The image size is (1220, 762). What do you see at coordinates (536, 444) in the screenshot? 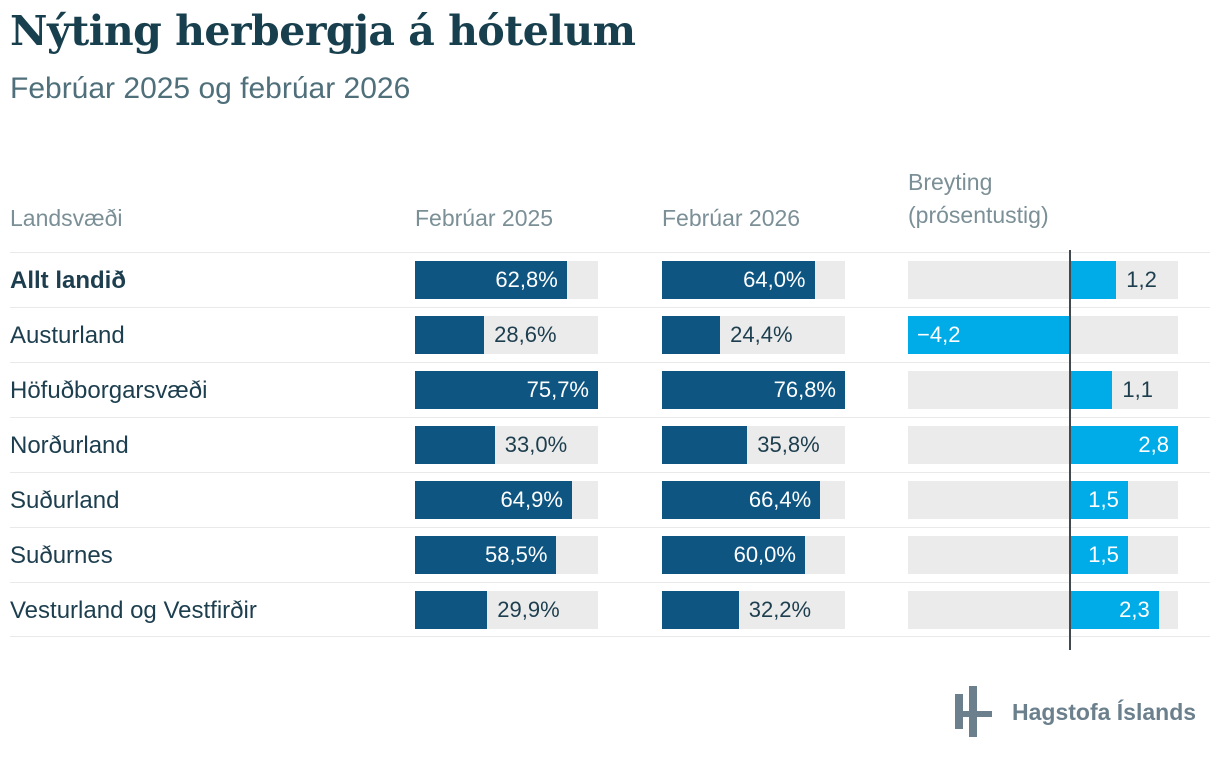
I see `feb2025-value: 33,0%` at bounding box center [536, 444].